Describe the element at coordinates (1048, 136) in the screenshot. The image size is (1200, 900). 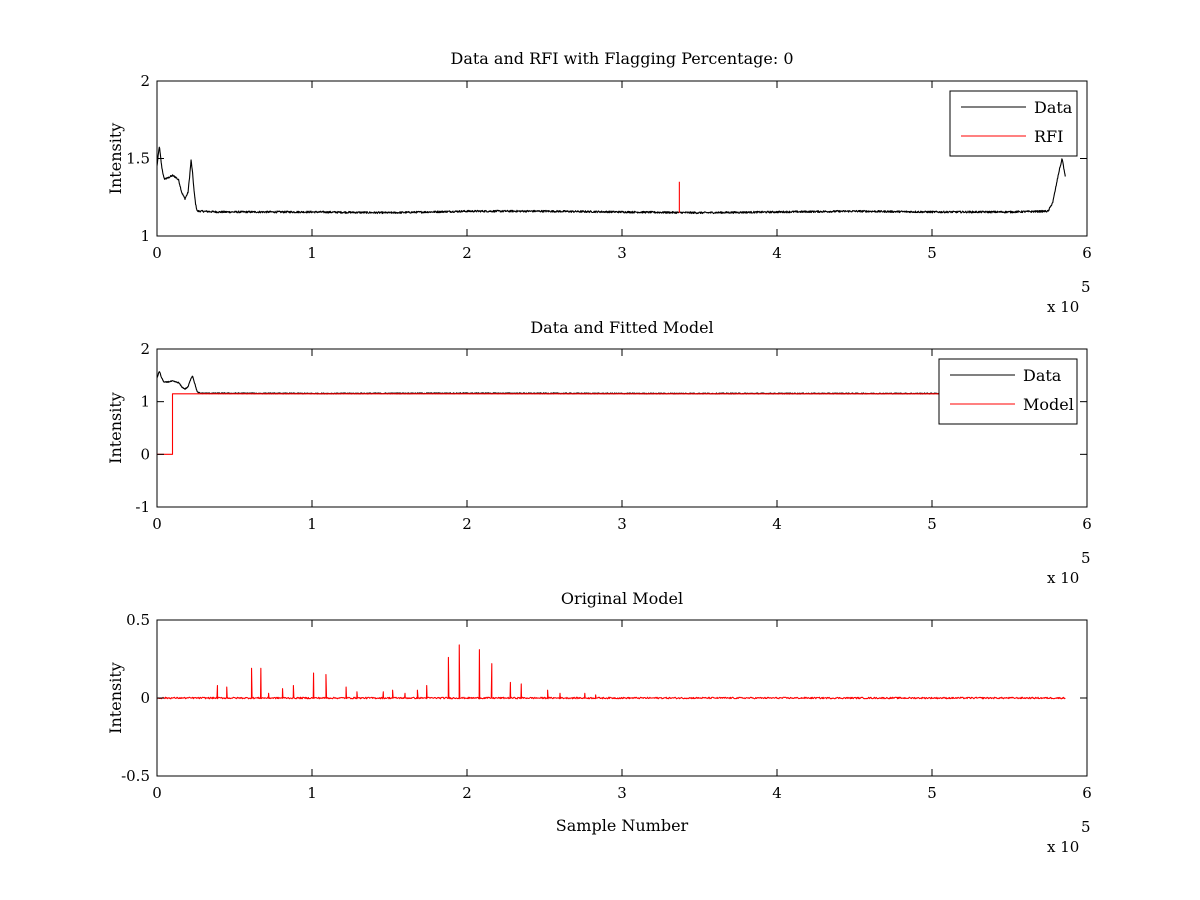
I see `legend-label-rfi: RFI` at that location.